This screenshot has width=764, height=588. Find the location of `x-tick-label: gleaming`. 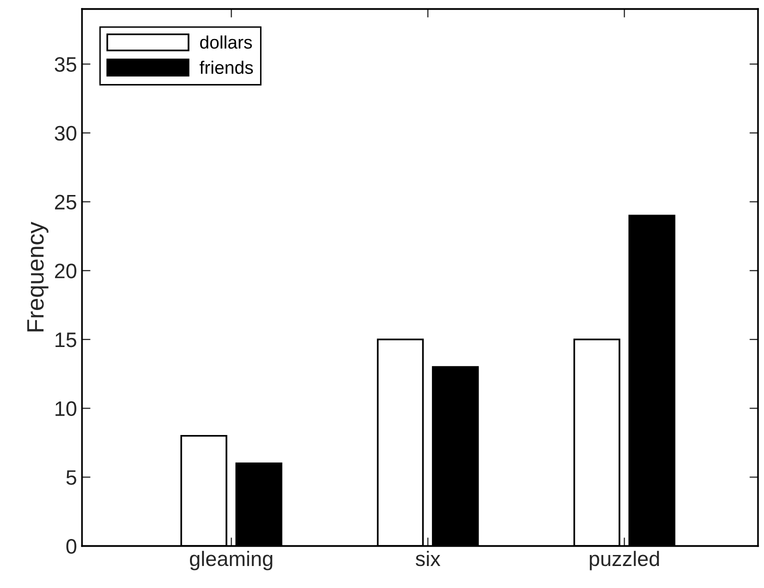

x-tick-label: gleaming is located at coordinates (231, 560).